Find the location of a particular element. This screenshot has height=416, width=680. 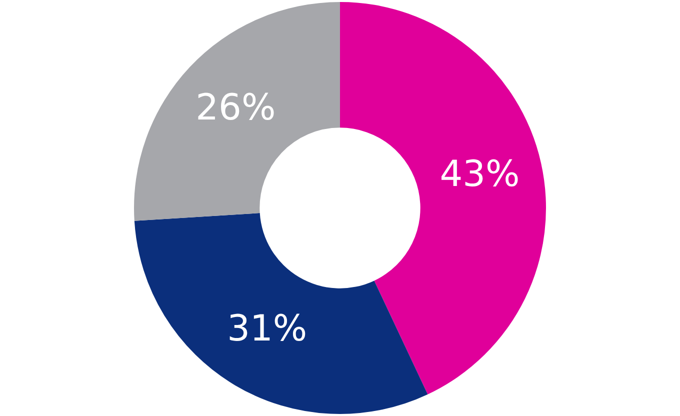

data-label: 26% is located at coordinates (236, 107).